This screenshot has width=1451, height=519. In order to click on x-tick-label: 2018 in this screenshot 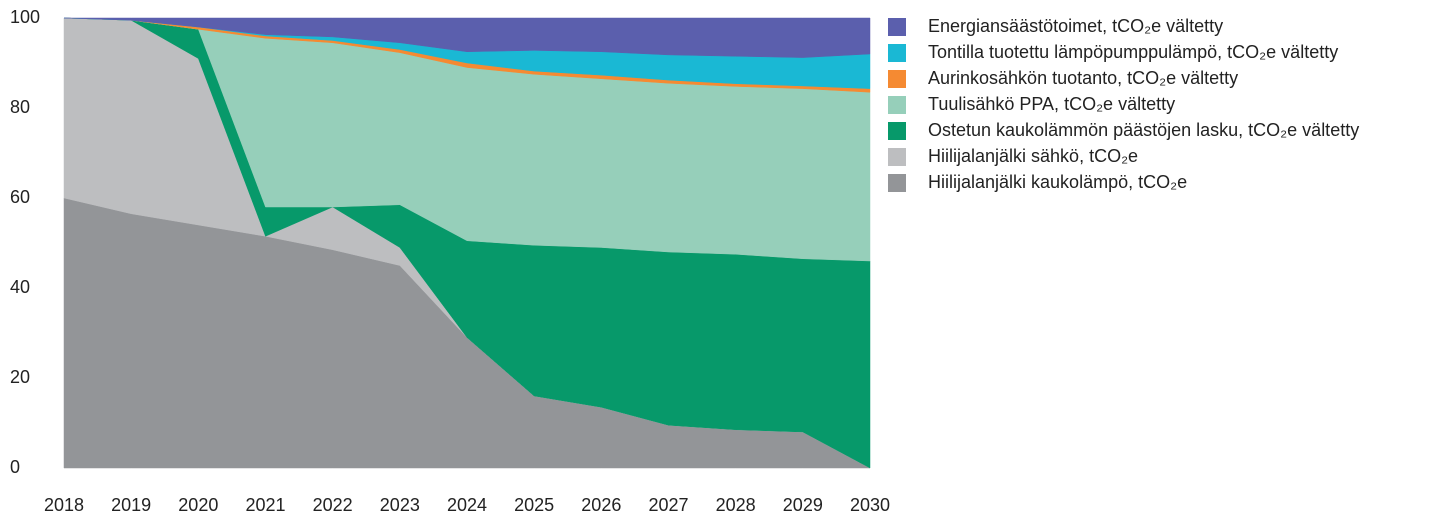, I will do `click(64, 505)`.